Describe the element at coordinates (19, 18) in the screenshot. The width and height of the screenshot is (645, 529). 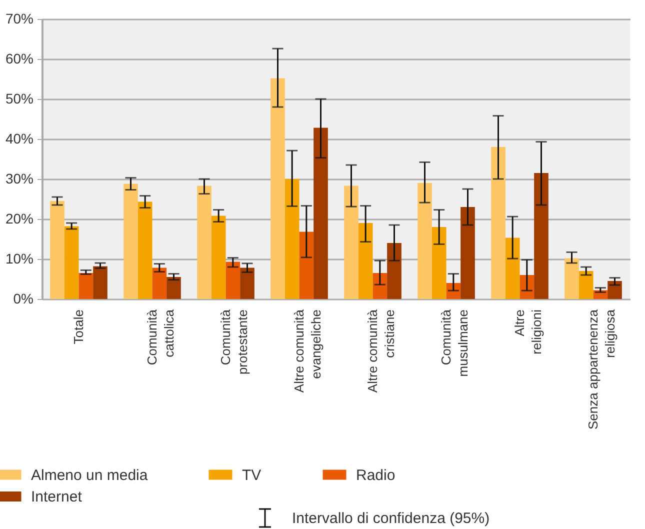
I see `y-tick-label: 70%` at that location.